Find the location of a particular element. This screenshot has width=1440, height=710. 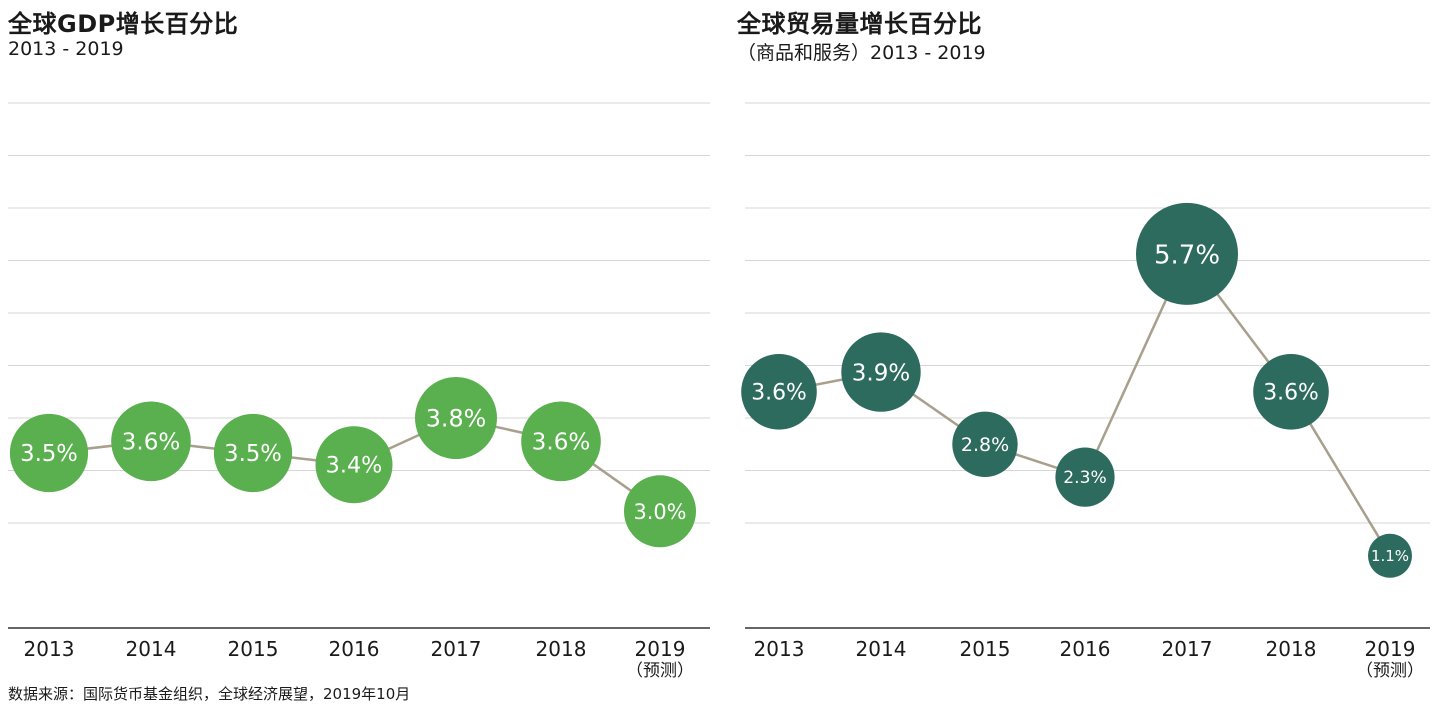

trade-data-label-2019: 1.1% is located at coordinates (1390, 556).